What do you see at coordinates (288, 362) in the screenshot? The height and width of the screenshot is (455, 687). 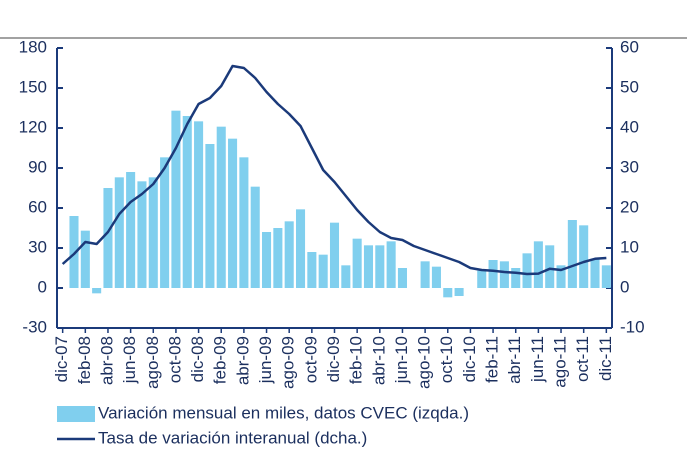 I see `x-tick-label: ago-09` at bounding box center [288, 362].